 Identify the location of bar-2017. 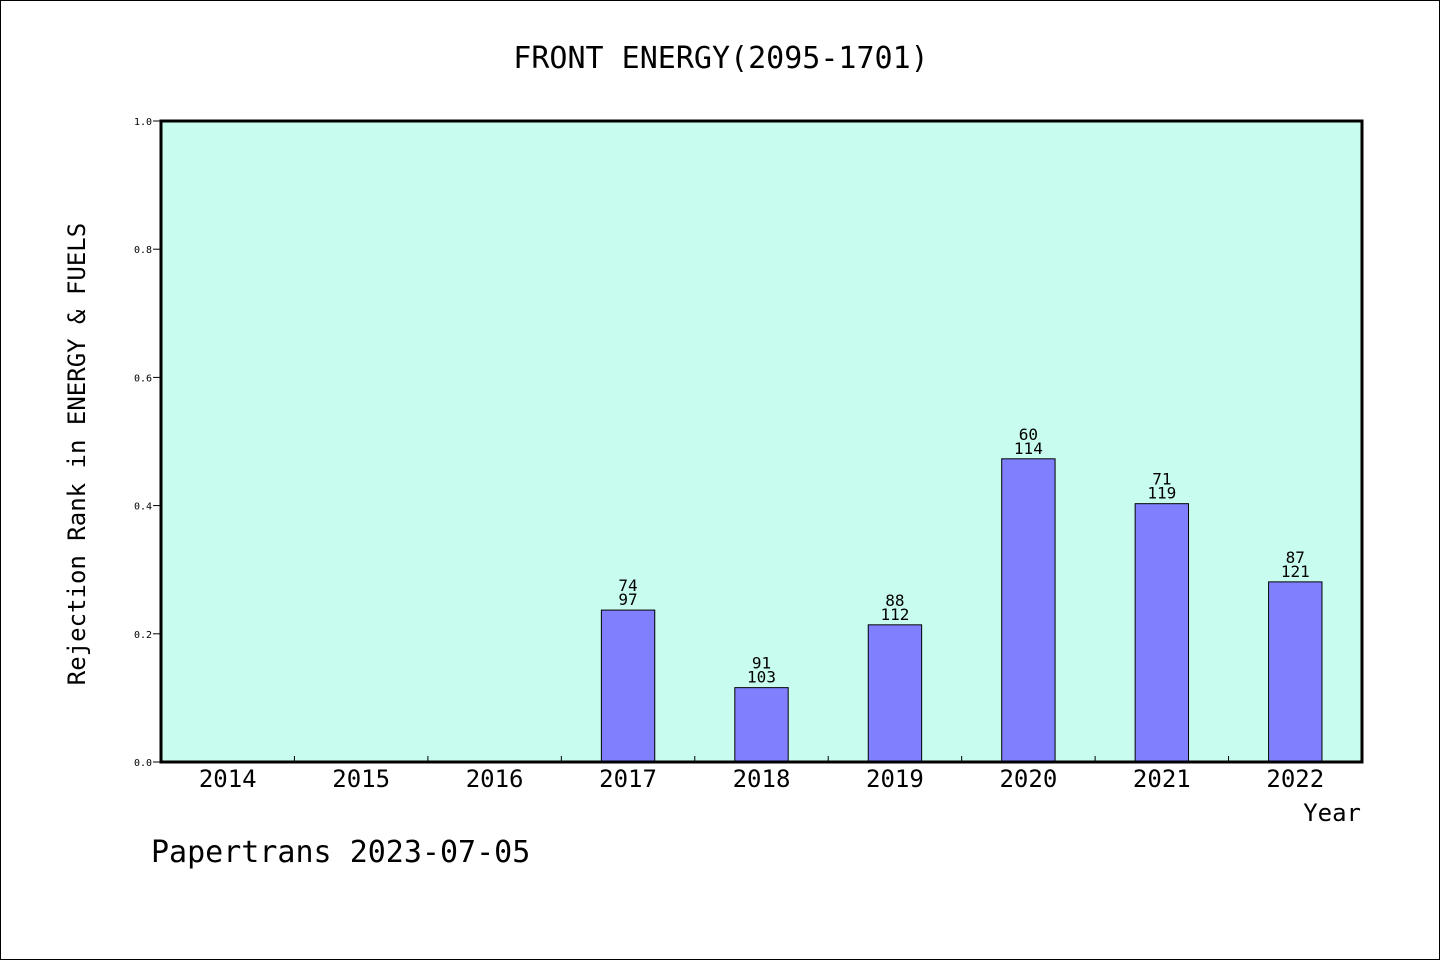
(628, 686).